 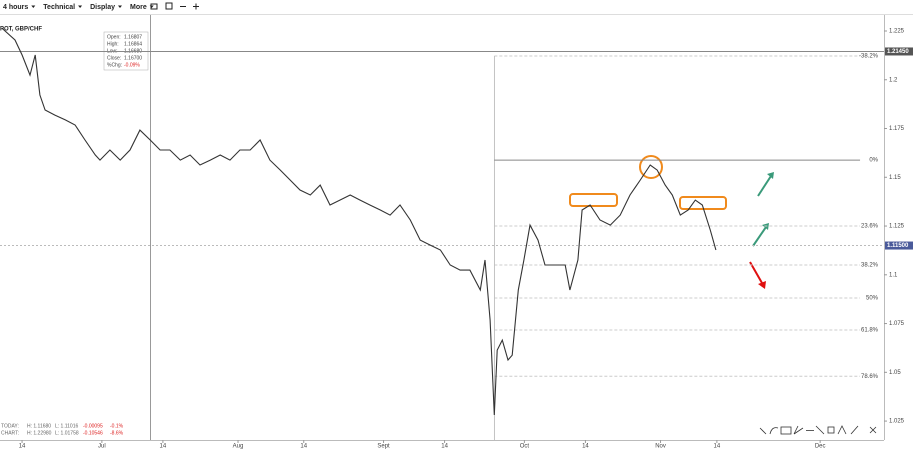 What do you see at coordinates (114, 37) in the screenshot?
I see `ohlc-key: Open:` at bounding box center [114, 37].